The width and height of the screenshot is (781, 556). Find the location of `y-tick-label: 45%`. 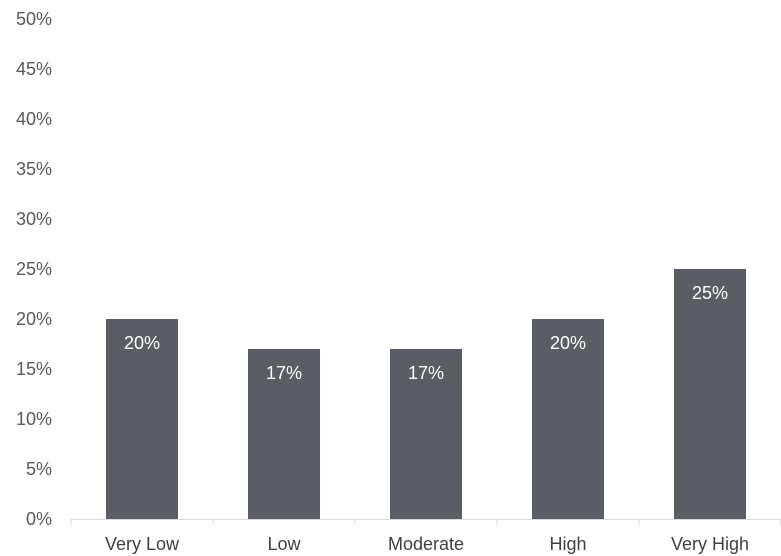

y-tick-label: 45% is located at coordinates (34, 69).